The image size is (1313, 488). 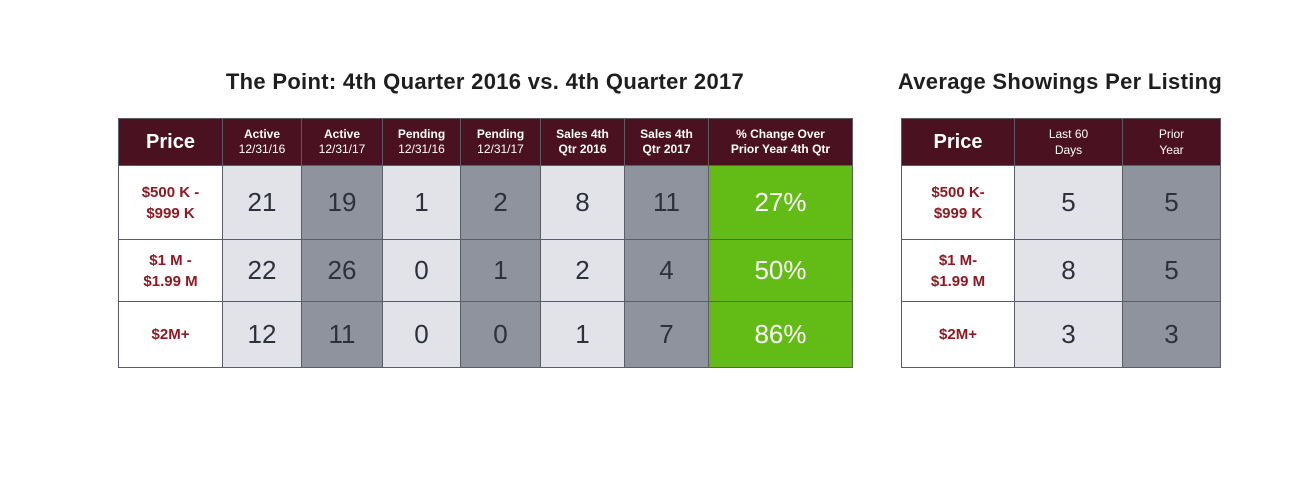 I want to click on column-header: Pending 12/31/17, so click(x=500, y=142).